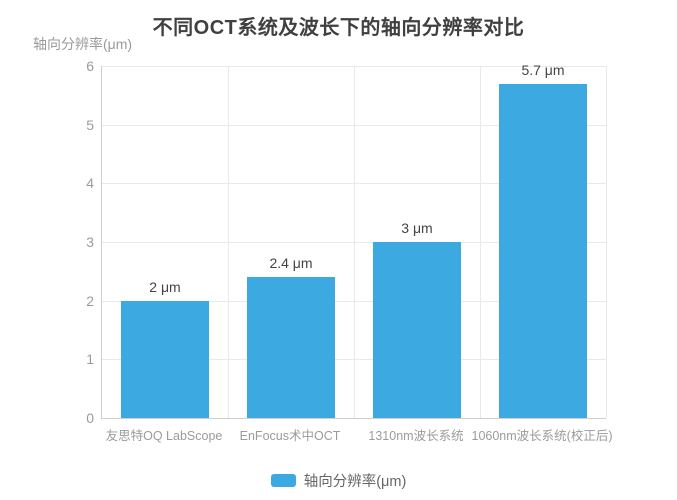 Image resolution: width=677 pixels, height=500 pixels. Describe the element at coordinates (165, 286) in the screenshot. I see `bar-value-label: 2 μm` at that location.